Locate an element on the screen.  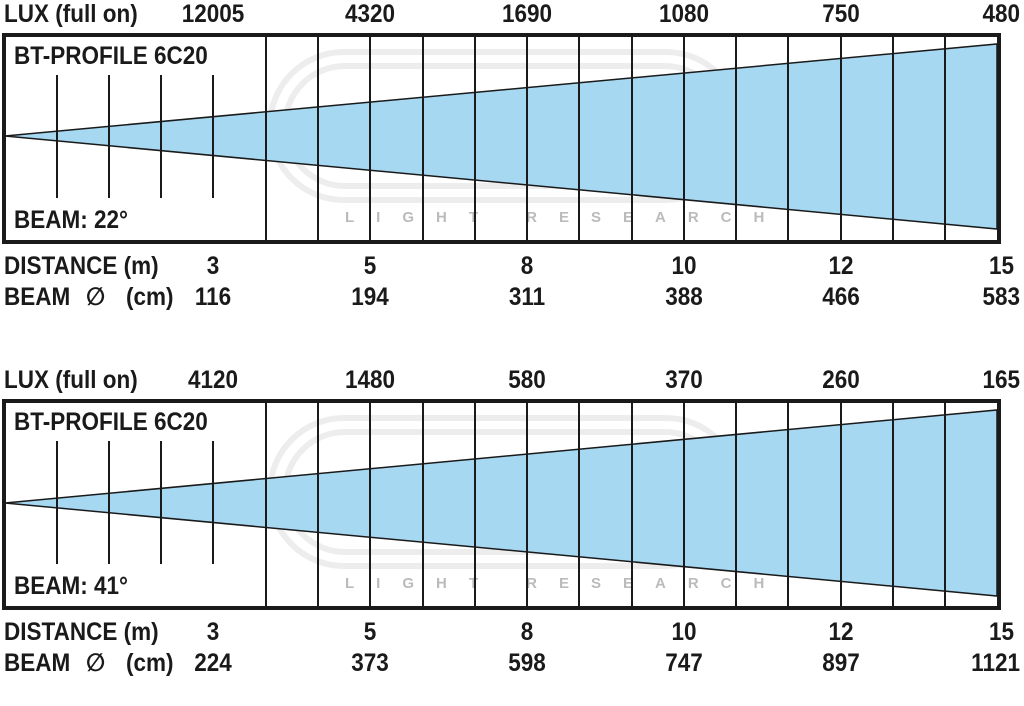
lux-value: 4120 is located at coordinates (213, 380).